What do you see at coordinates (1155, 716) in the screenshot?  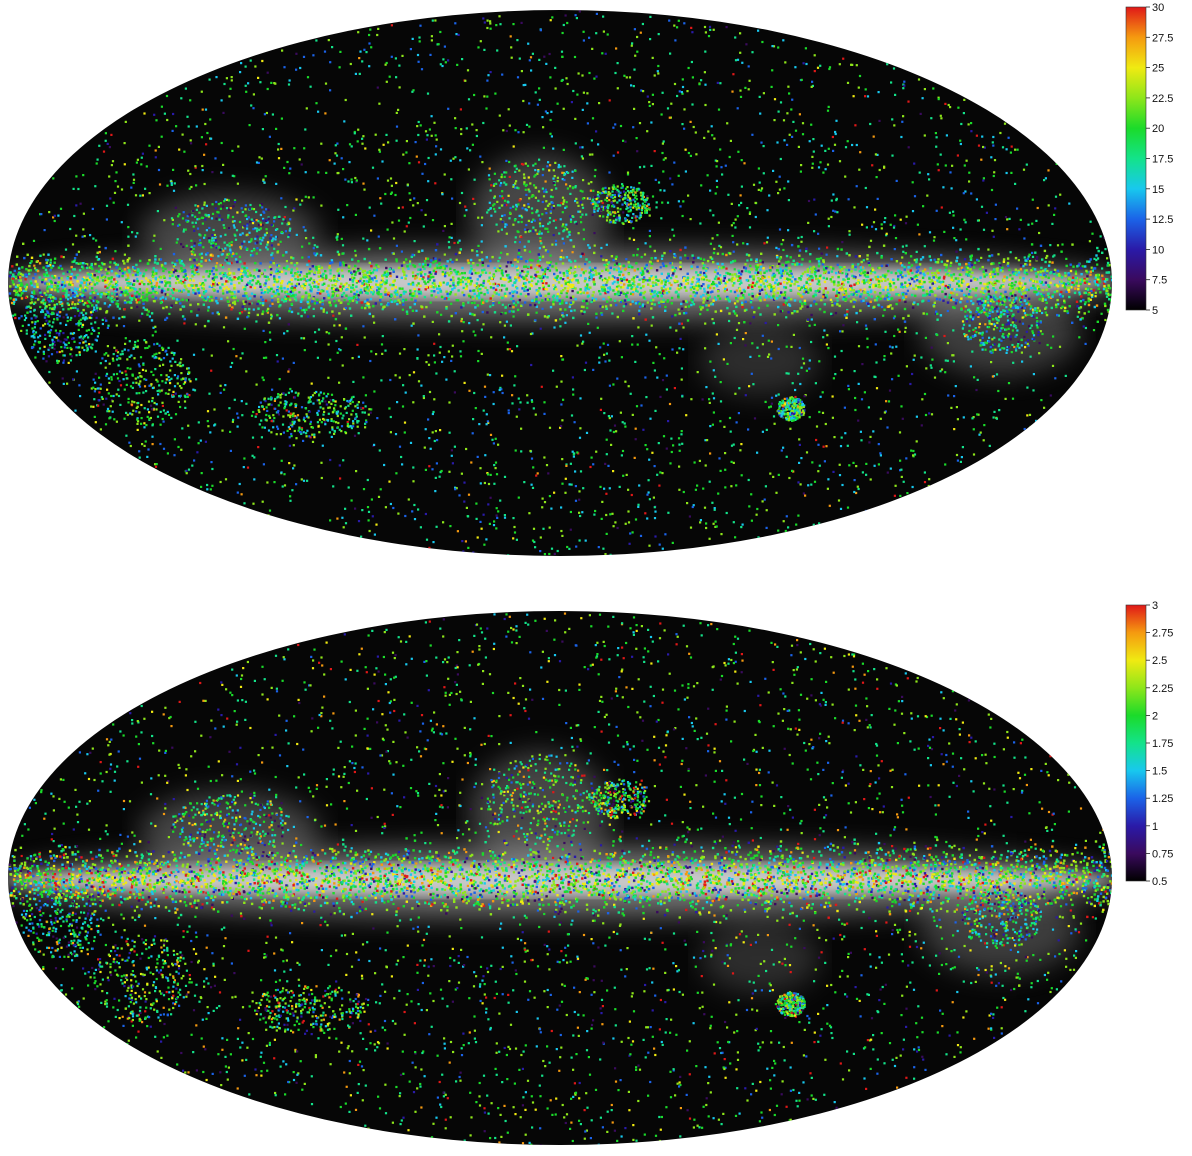 I see `colorbar-bottom-tick-label: 2` at bounding box center [1155, 716].